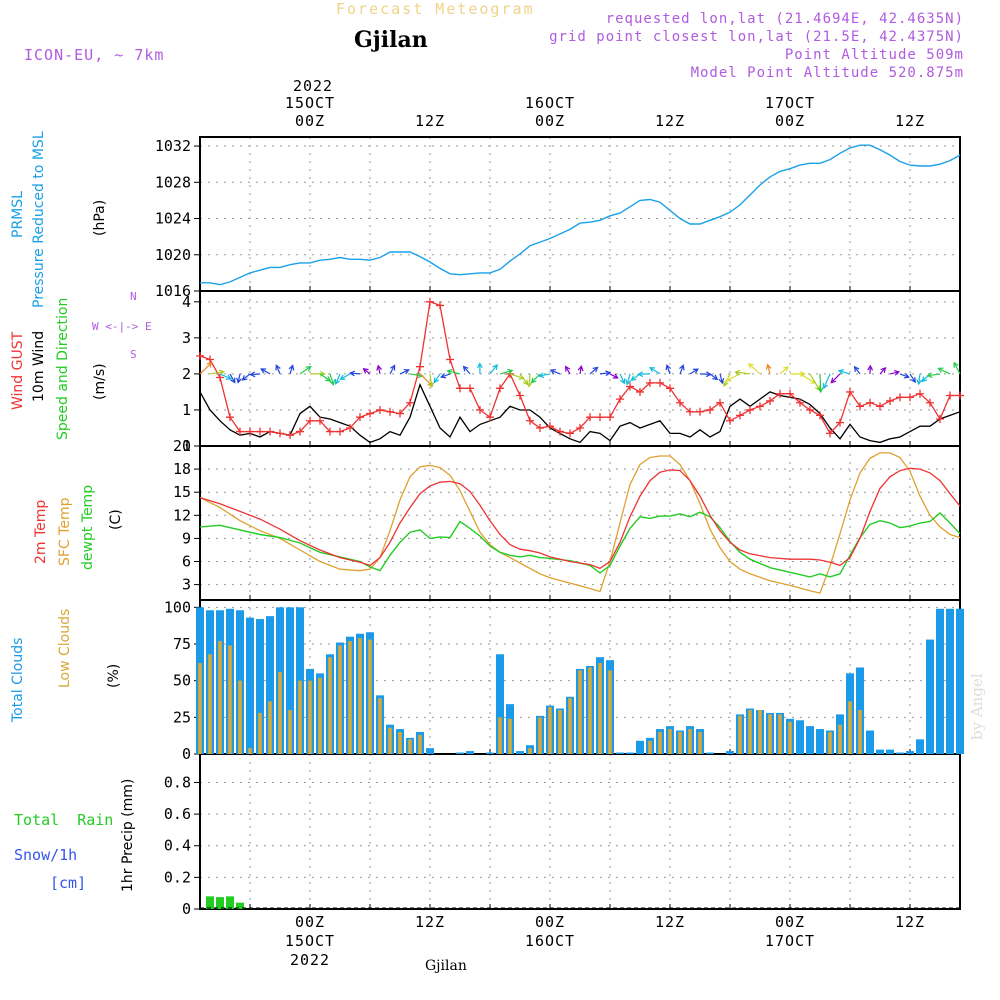  What do you see at coordinates (874, 55) in the screenshot?
I see `point-altitude: Point Altitude 509m` at bounding box center [874, 55].